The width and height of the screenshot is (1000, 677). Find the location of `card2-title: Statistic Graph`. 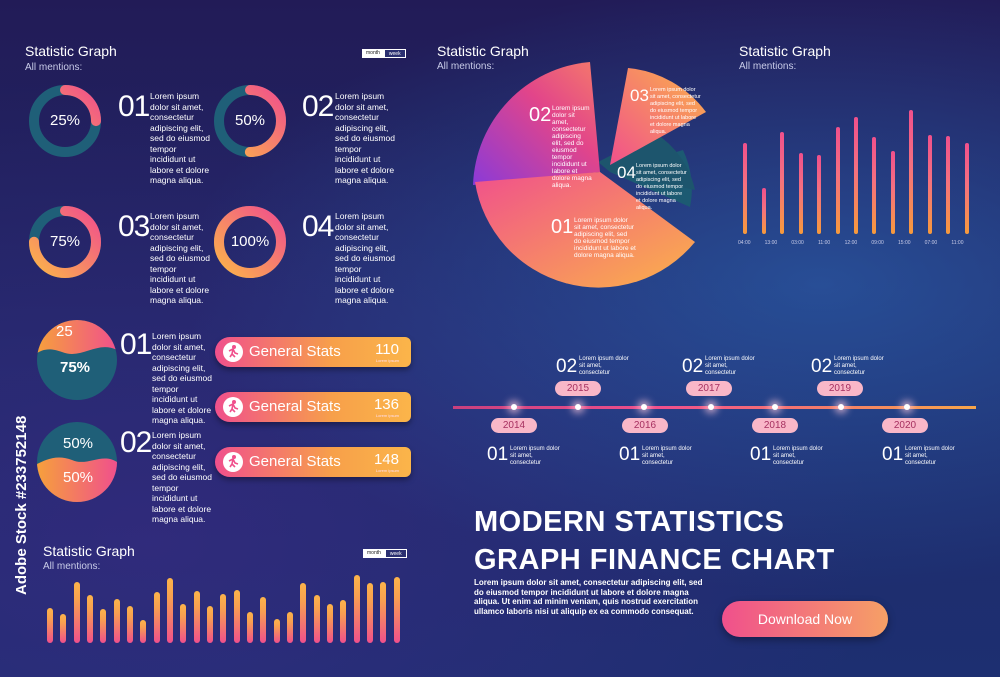

card2-title: Statistic Graph is located at coordinates (89, 551).